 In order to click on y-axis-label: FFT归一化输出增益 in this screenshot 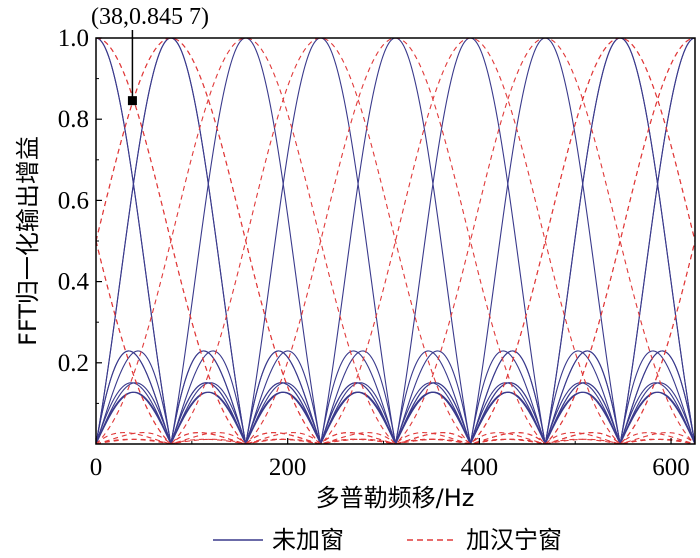, I will do `click(28, 241)`.